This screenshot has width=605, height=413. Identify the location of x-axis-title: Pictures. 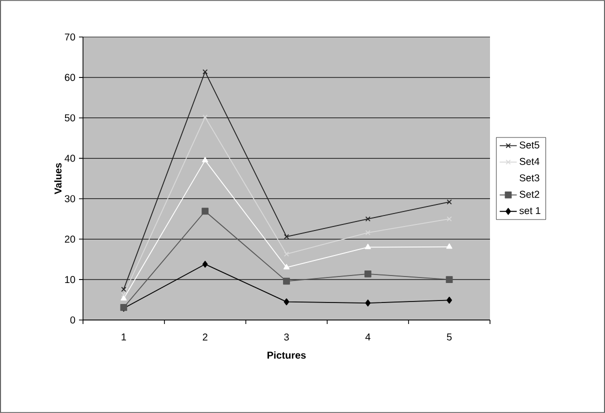
(287, 355).